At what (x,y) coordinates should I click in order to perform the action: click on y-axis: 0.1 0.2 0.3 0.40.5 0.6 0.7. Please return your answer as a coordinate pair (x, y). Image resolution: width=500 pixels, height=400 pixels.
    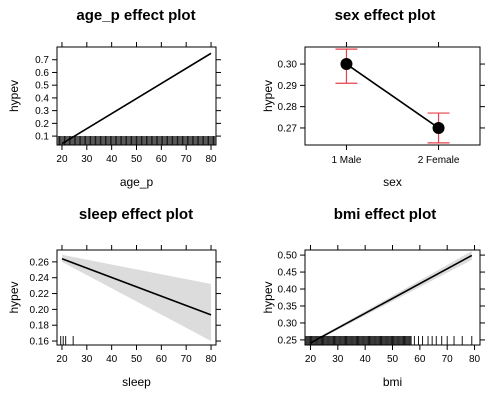
    Looking at the image, I should click on (128, 99).